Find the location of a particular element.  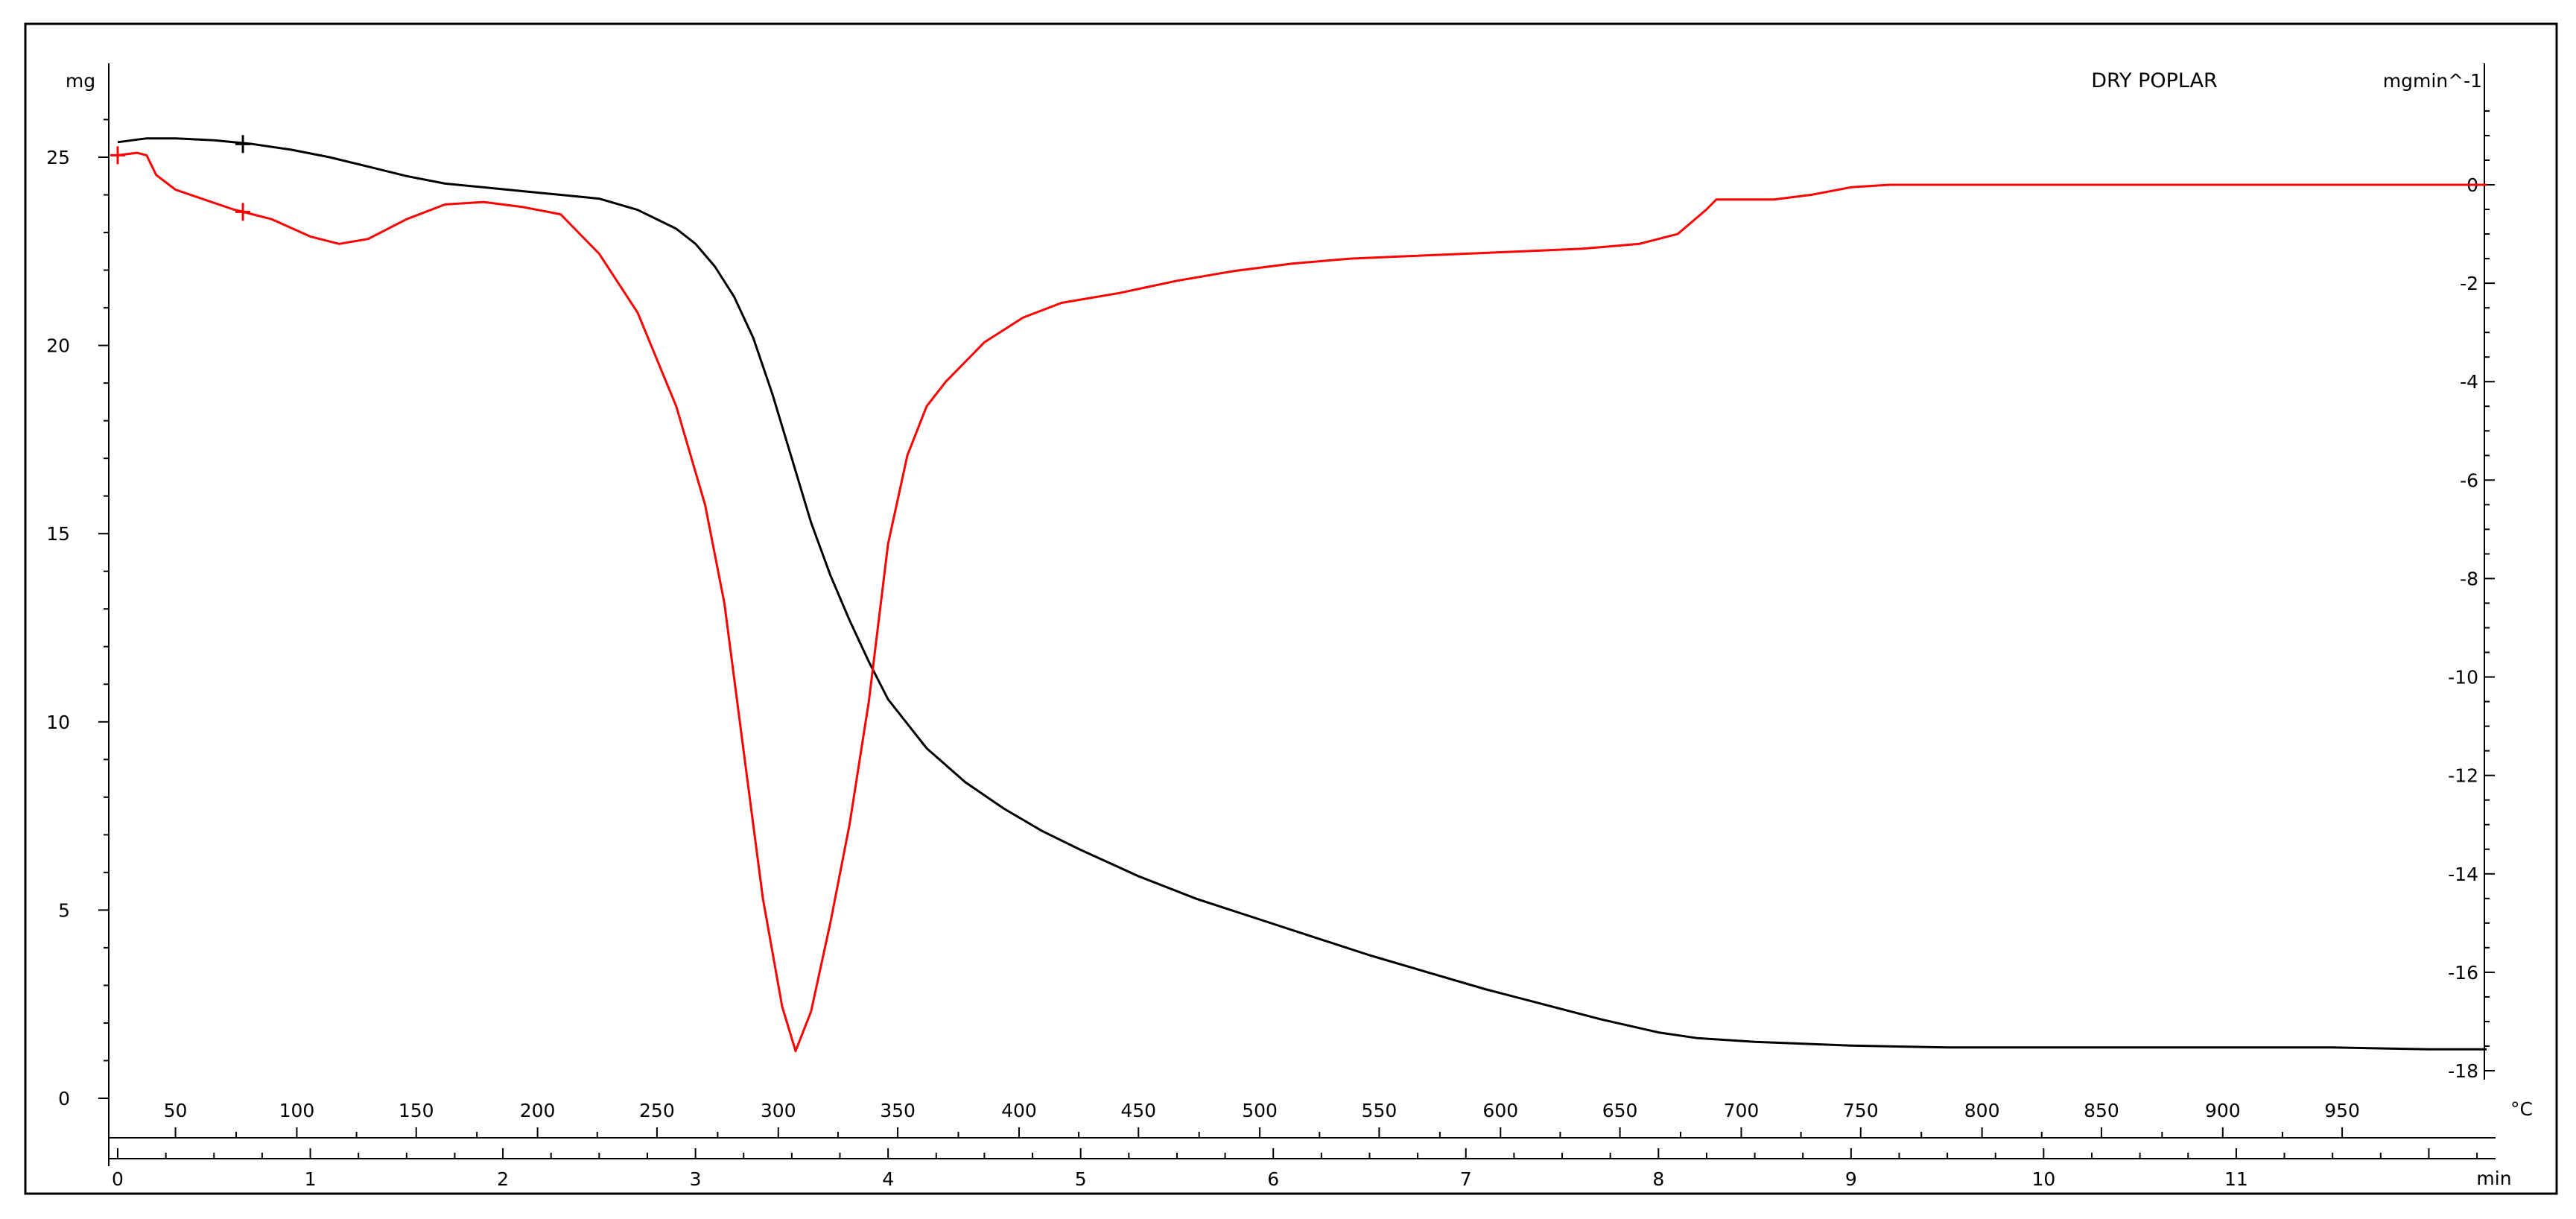

left-tick-label: 25 is located at coordinates (58, 157).